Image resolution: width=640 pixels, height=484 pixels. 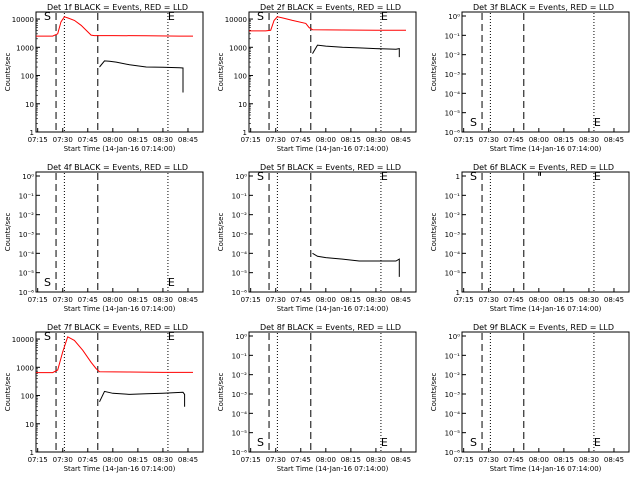 What do you see at coordinates (330, 167) in the screenshot?
I see `panel-title: Det 5f BLACK = Events, RED = LLD` at bounding box center [330, 167].